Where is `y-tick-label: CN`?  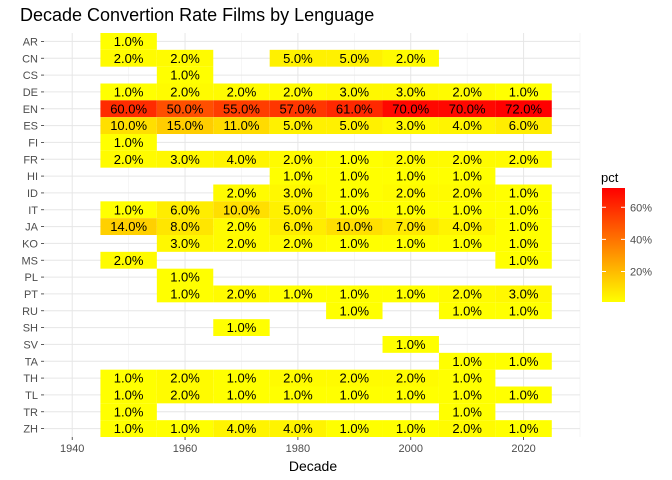
y-tick-label: CN is located at coordinates (30, 59).